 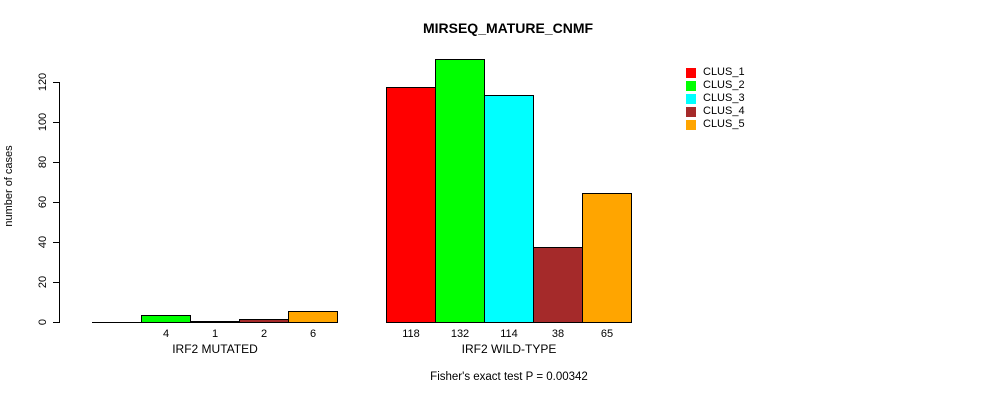 What do you see at coordinates (43, 82) in the screenshot?
I see `y-tick-label-120: 120` at bounding box center [43, 82].